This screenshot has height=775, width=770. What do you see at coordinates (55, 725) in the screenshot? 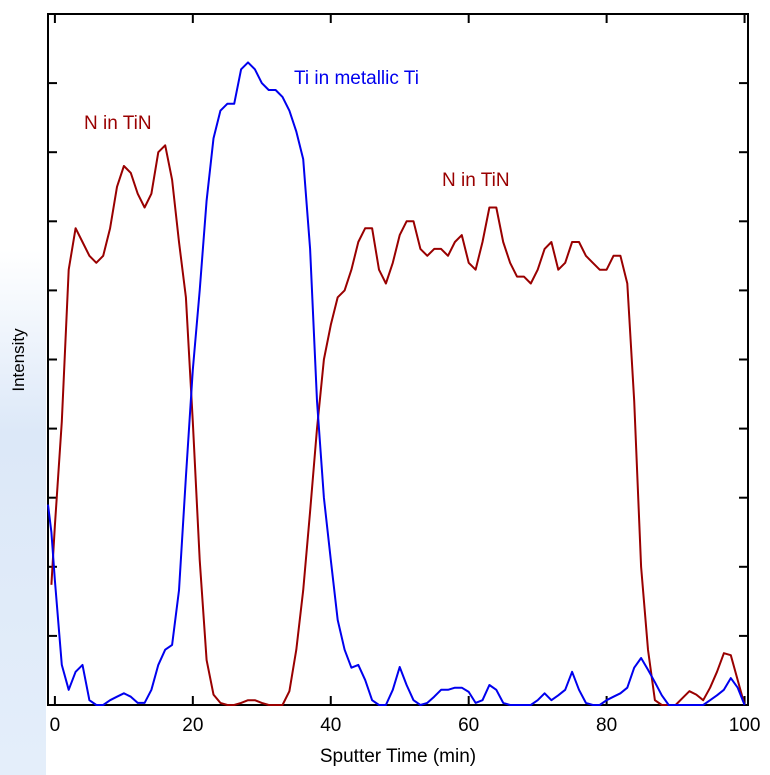
I see `x-tick-label: 0` at bounding box center [55, 725].